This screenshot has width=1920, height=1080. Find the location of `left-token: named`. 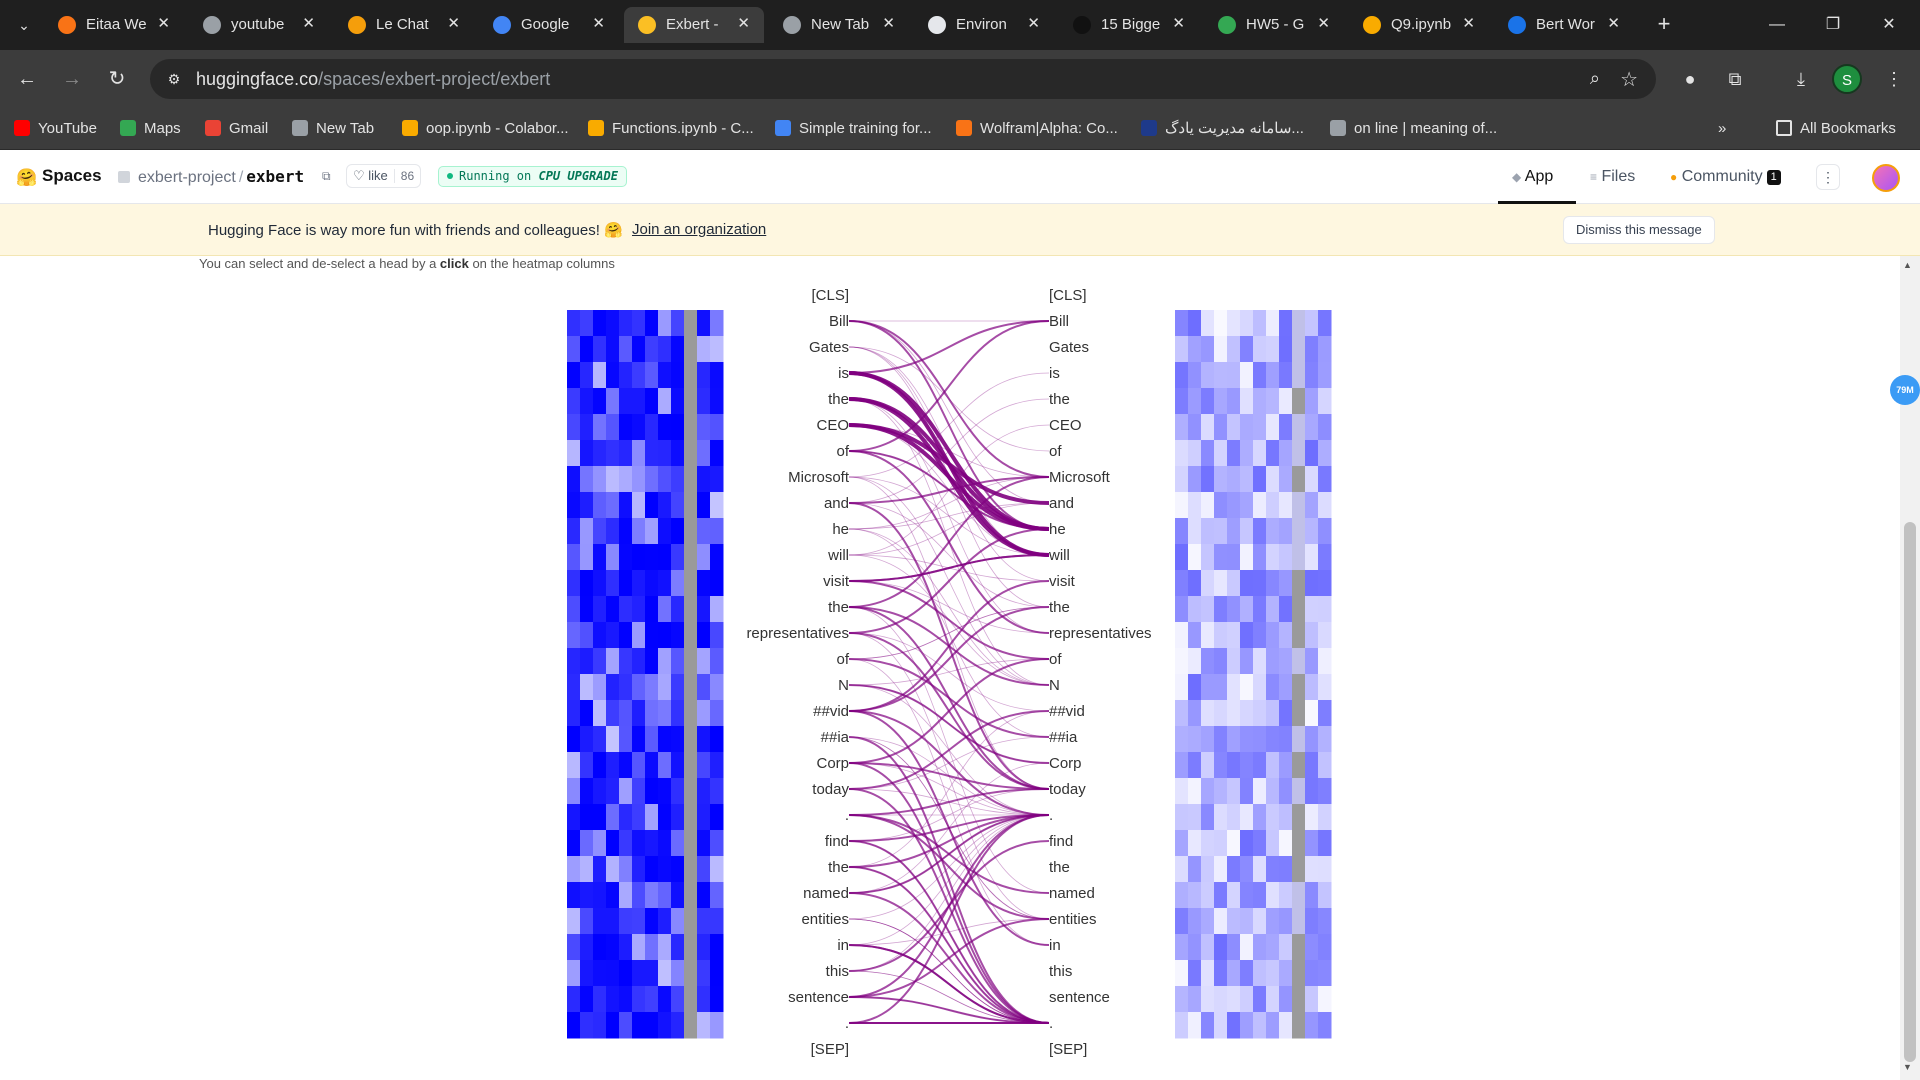

left-token: named is located at coordinates (826, 893).